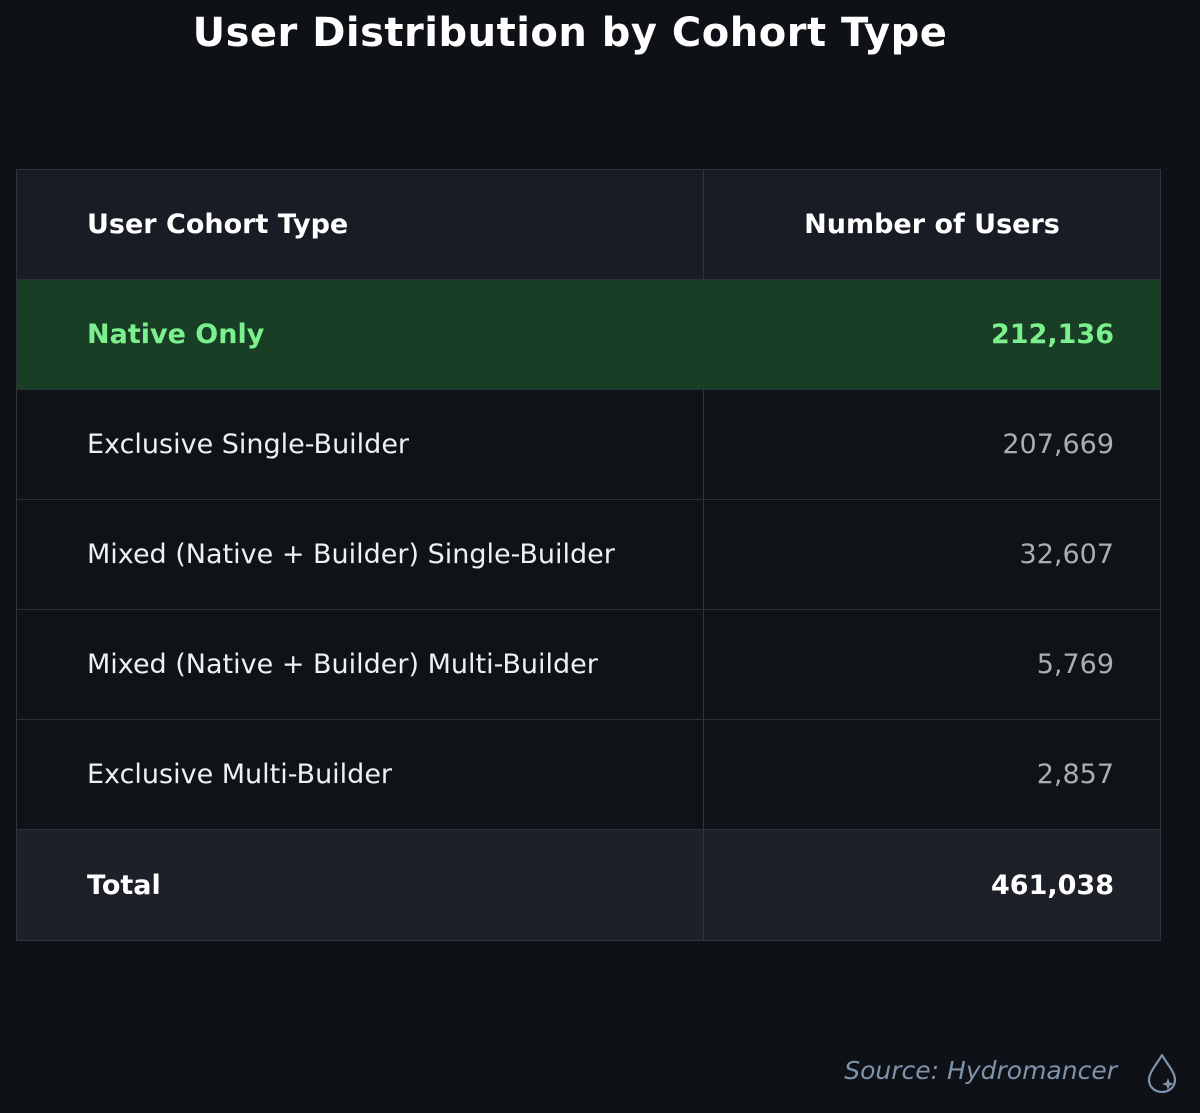 This screenshot has height=1113, width=1200. I want to click on users-value-cell: 5,769, so click(1075, 664).